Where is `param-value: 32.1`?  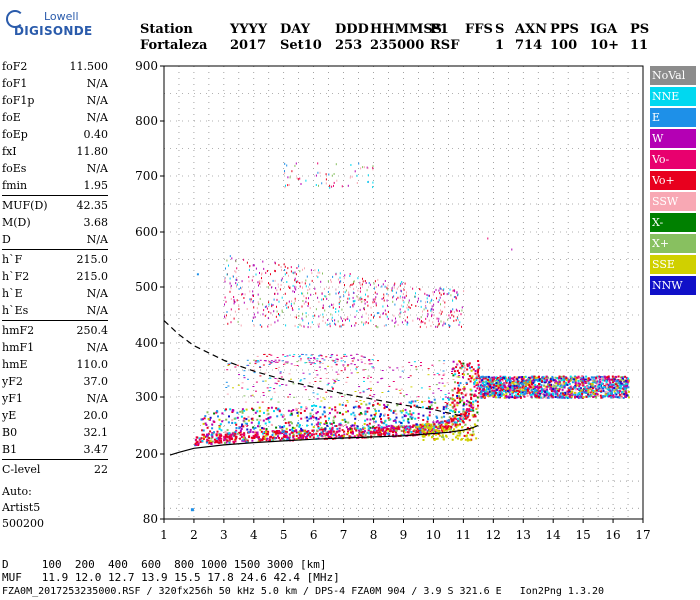
param-value: 32.1 is located at coordinates (96, 432).